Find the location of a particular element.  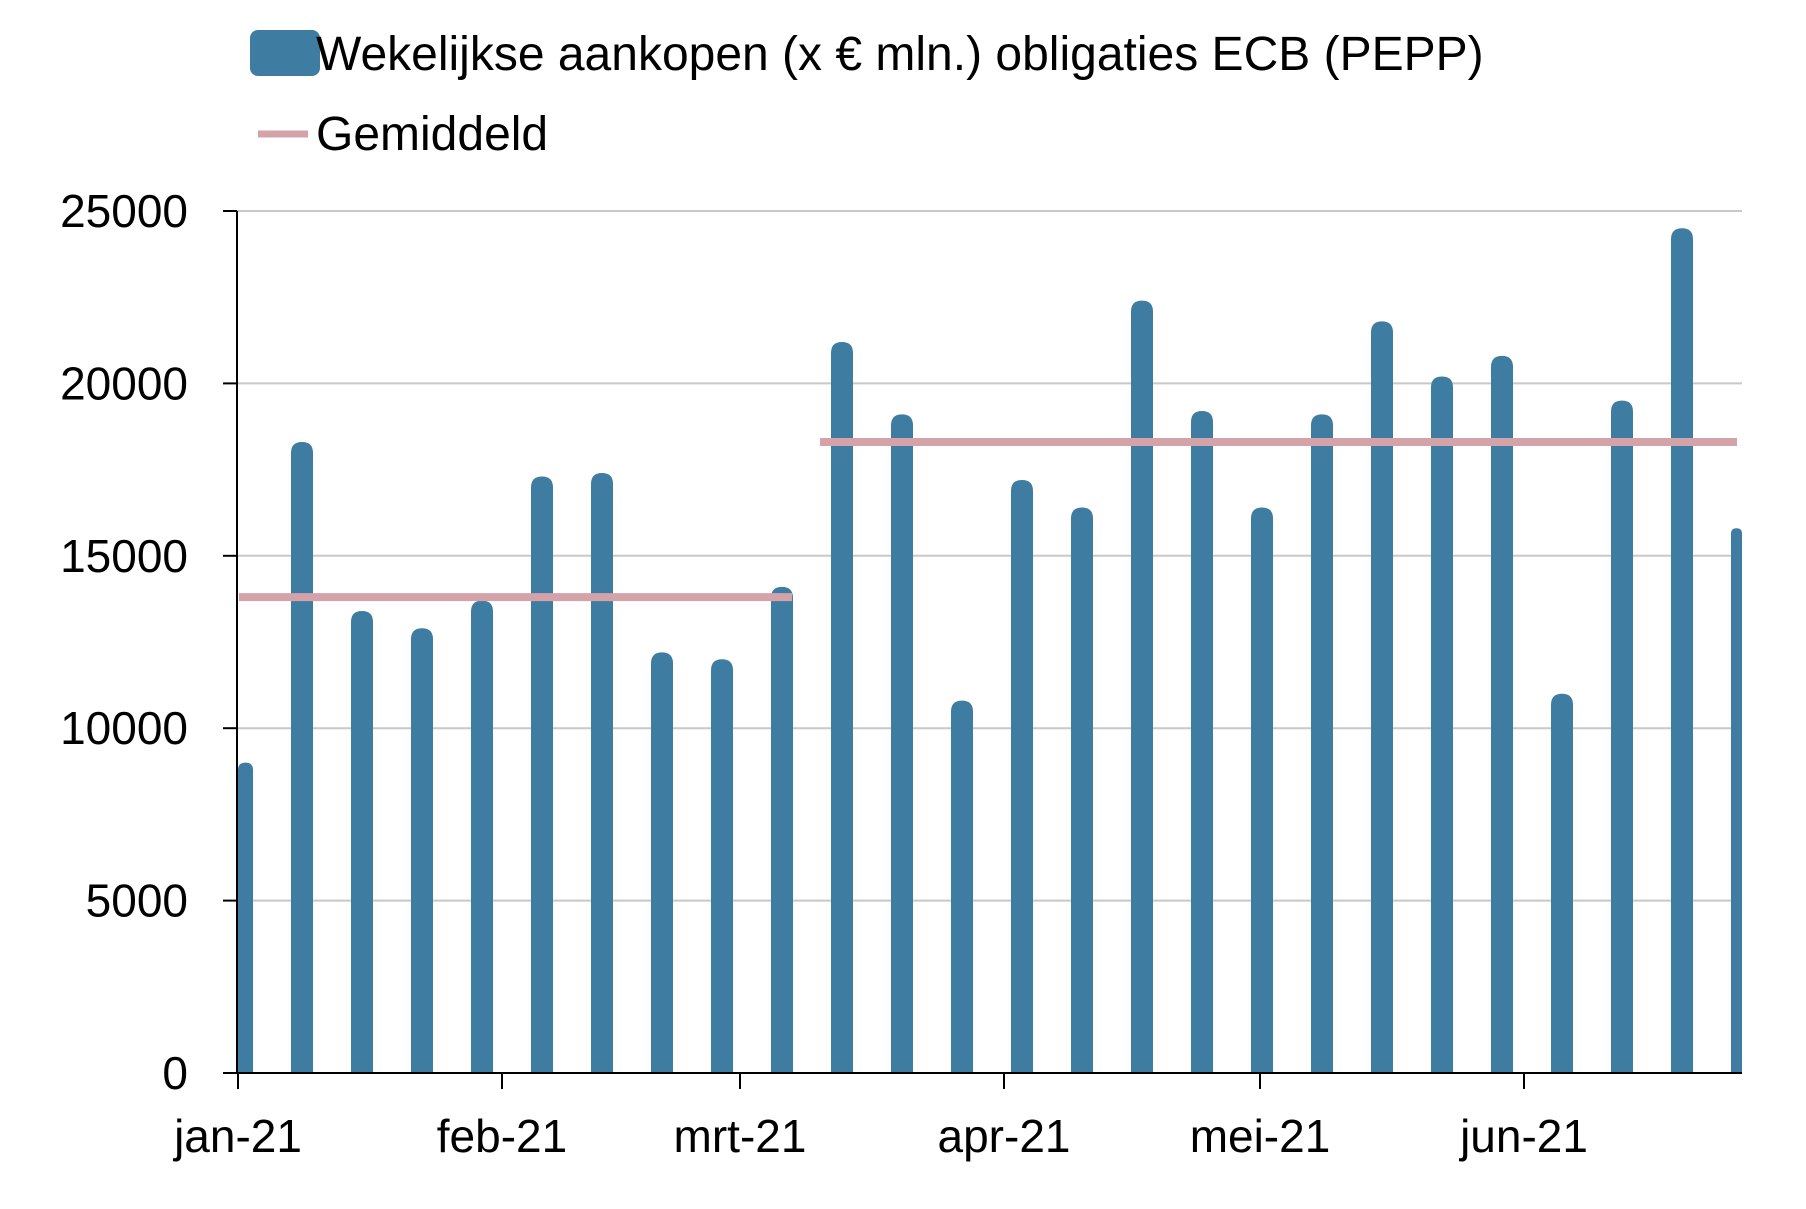

y-tick-label: 5000 is located at coordinates (137, 901).